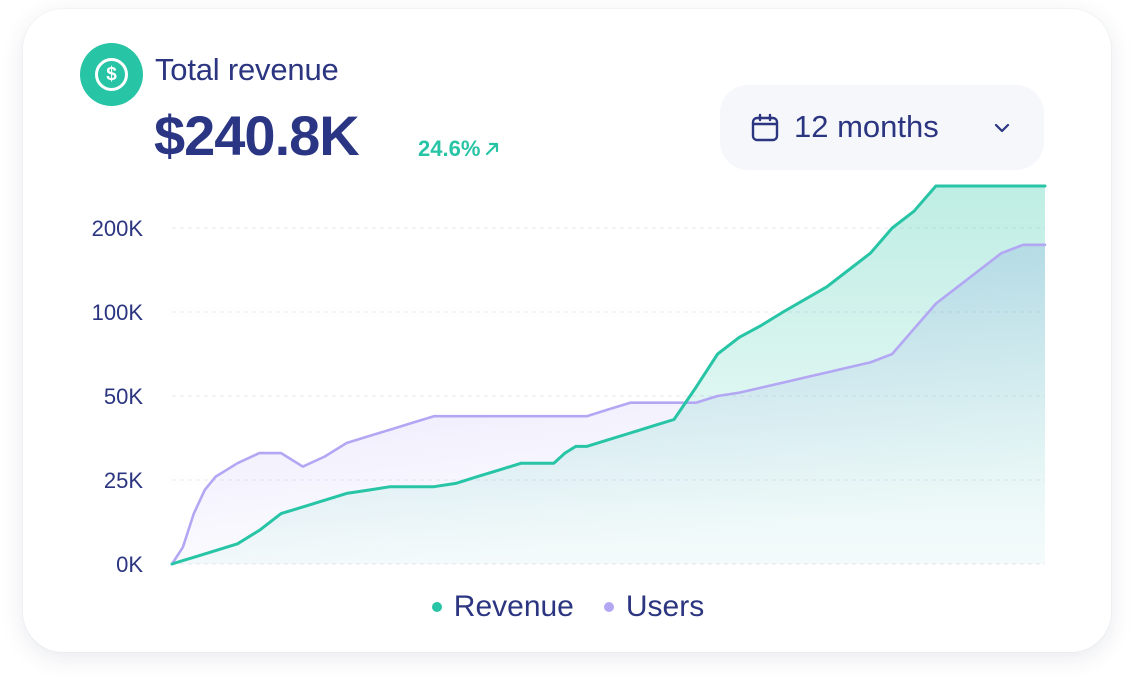 The height and width of the screenshot is (689, 1136). I want to click on total-revenue-value: $240.8K, so click(257, 135).